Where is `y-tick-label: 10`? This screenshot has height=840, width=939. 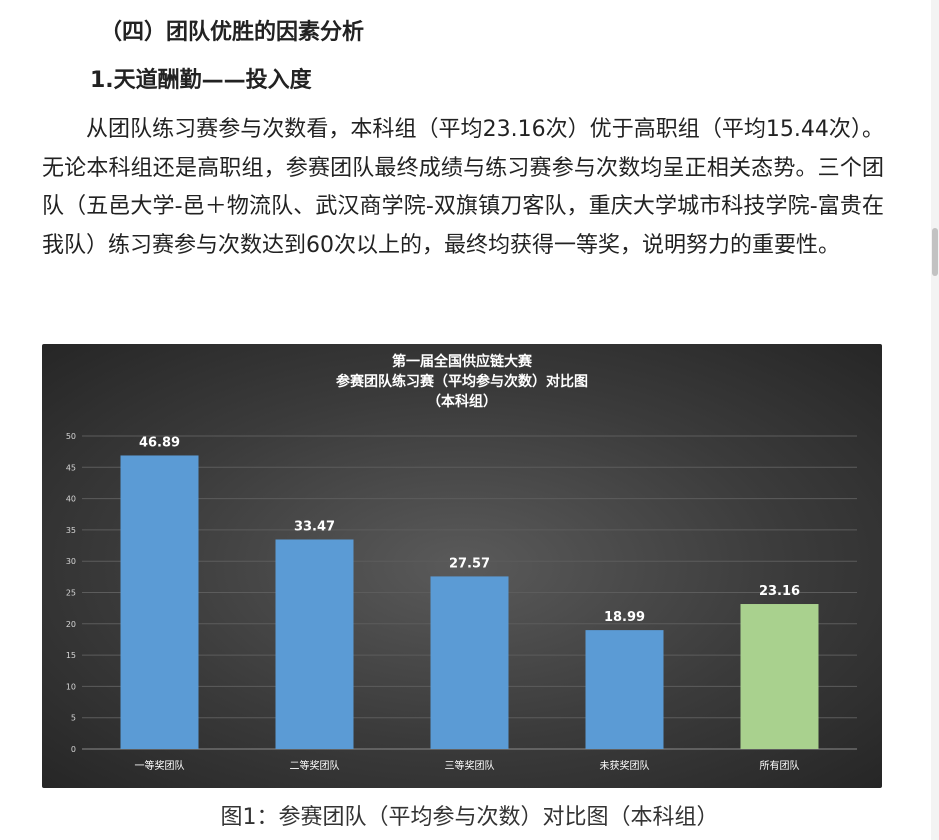 y-tick-label: 10 is located at coordinates (71, 686).